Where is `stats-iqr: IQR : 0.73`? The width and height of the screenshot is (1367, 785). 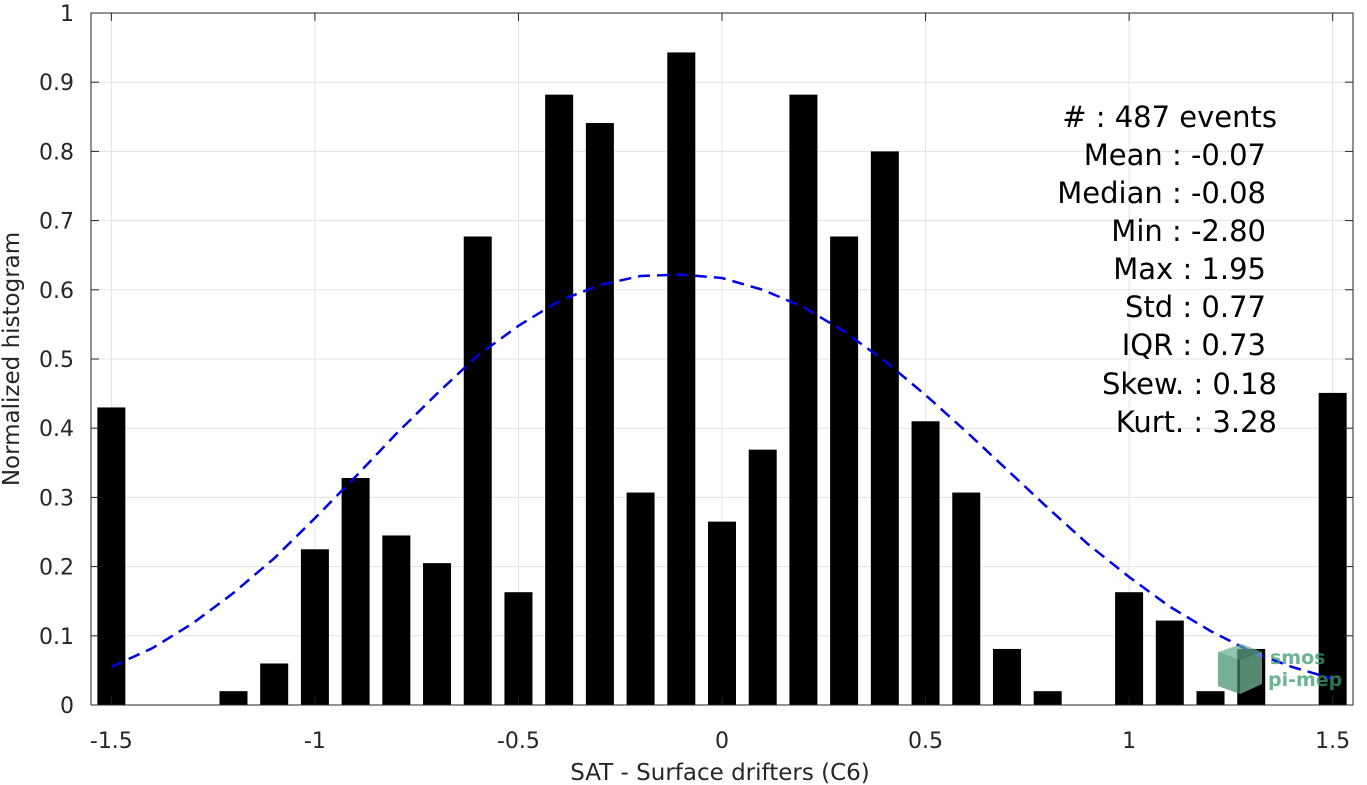
stats-iqr: IQR : 0.73 is located at coordinates (1194, 345).